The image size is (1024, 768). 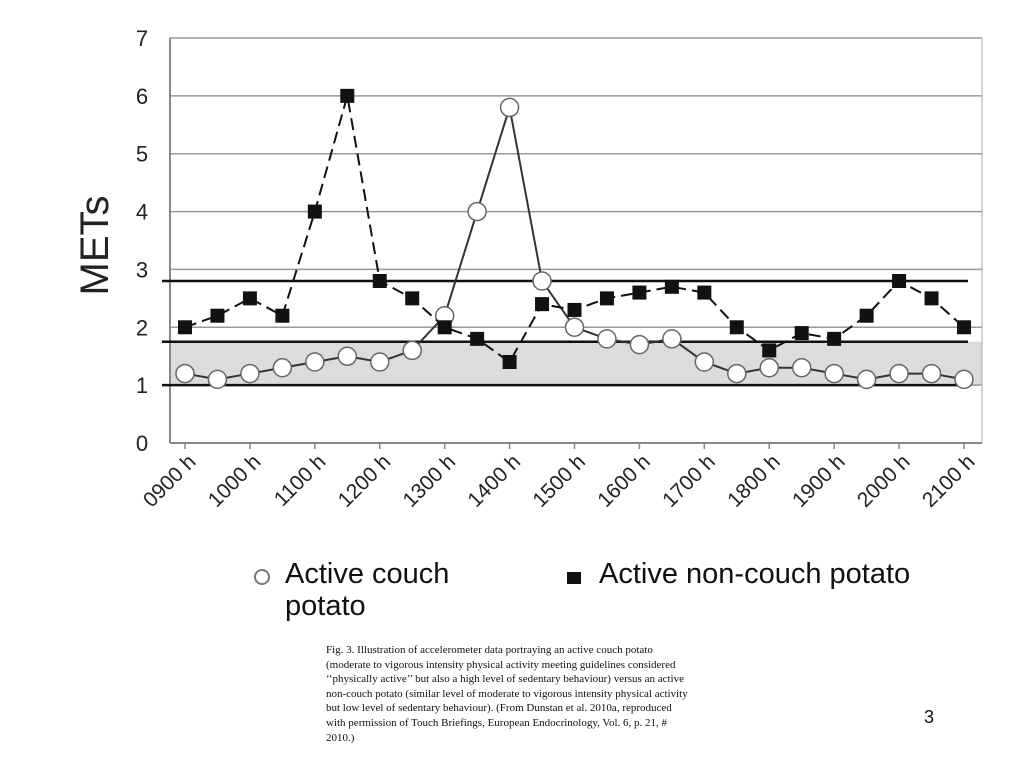 I want to click on x-tick-label: 1800 h, so click(x=754, y=481).